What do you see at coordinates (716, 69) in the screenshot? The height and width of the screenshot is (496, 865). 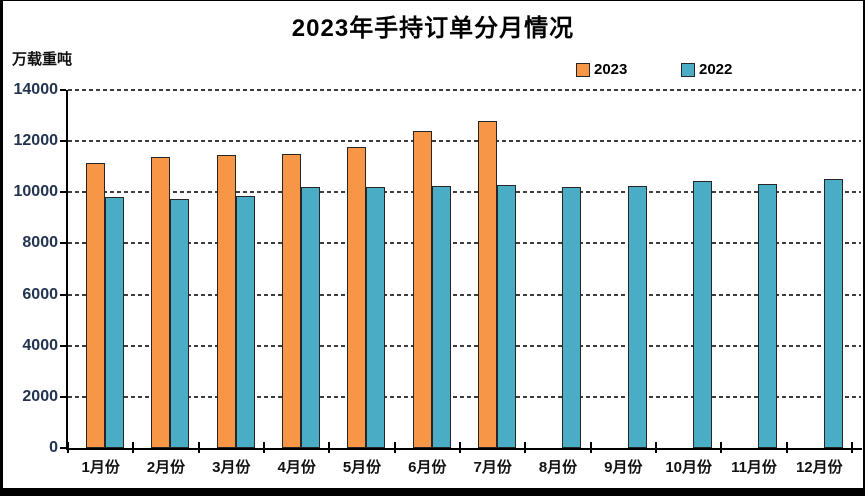 I see `legend-label-2022: 2022` at bounding box center [716, 69].